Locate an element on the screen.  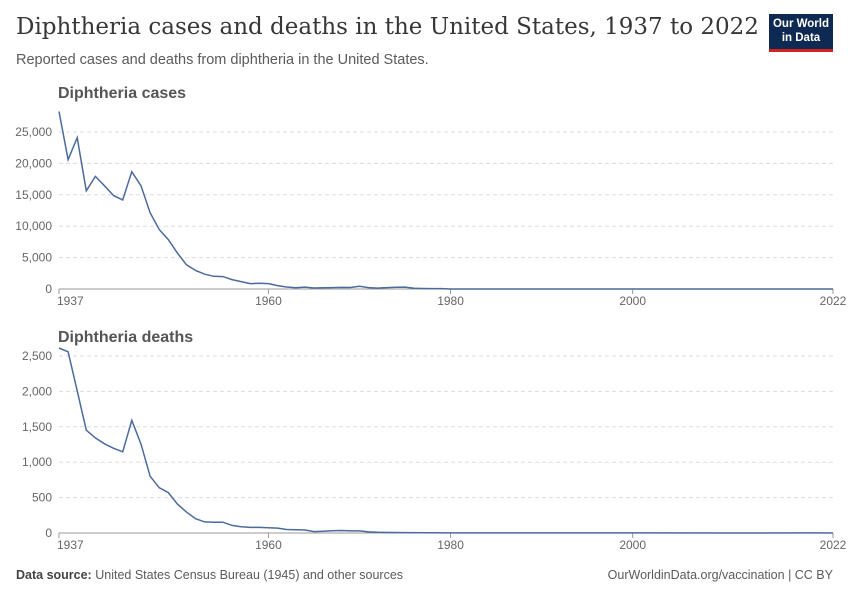
panel-title: Diphtheria cases is located at coordinates (122, 93).